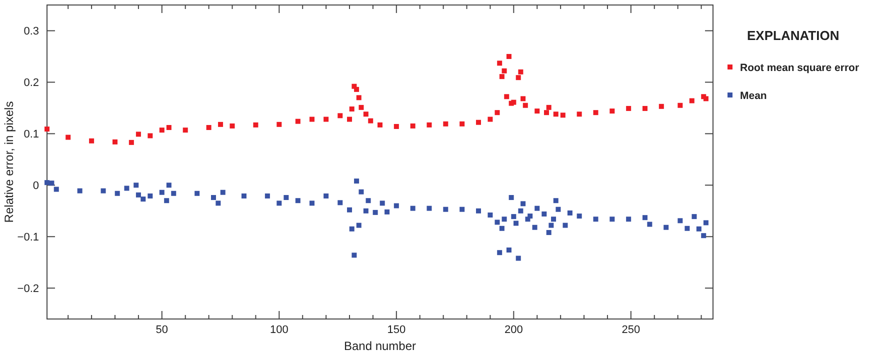  What do you see at coordinates (513, 330) in the screenshot?
I see `x-tick-label: 200` at bounding box center [513, 330].